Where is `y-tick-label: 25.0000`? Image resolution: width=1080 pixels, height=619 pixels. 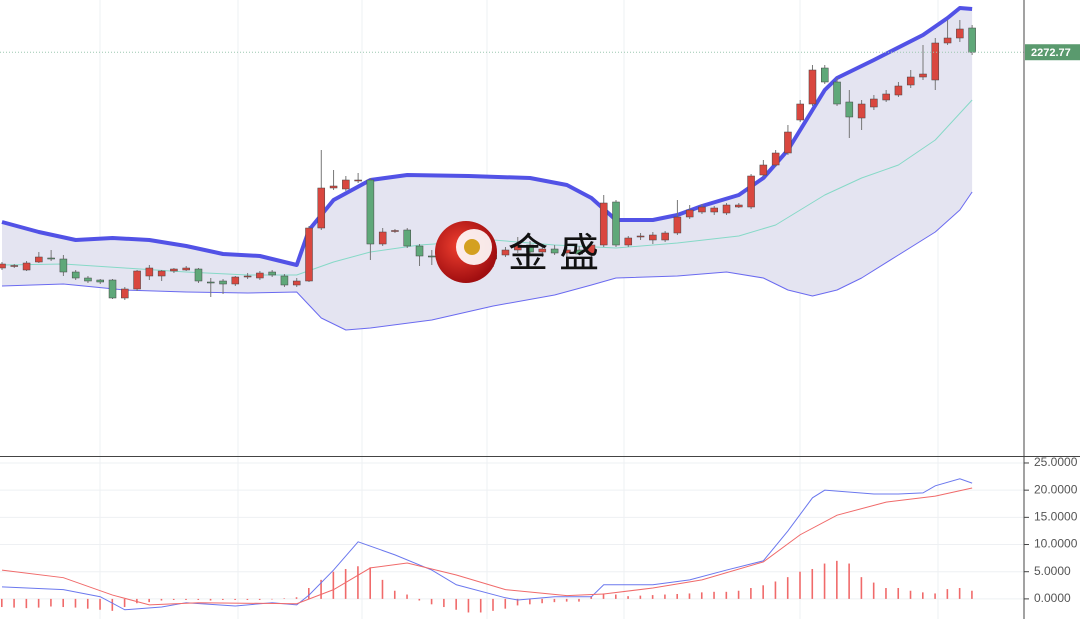 y-tick-label: 25.0000 is located at coordinates (1056, 462).